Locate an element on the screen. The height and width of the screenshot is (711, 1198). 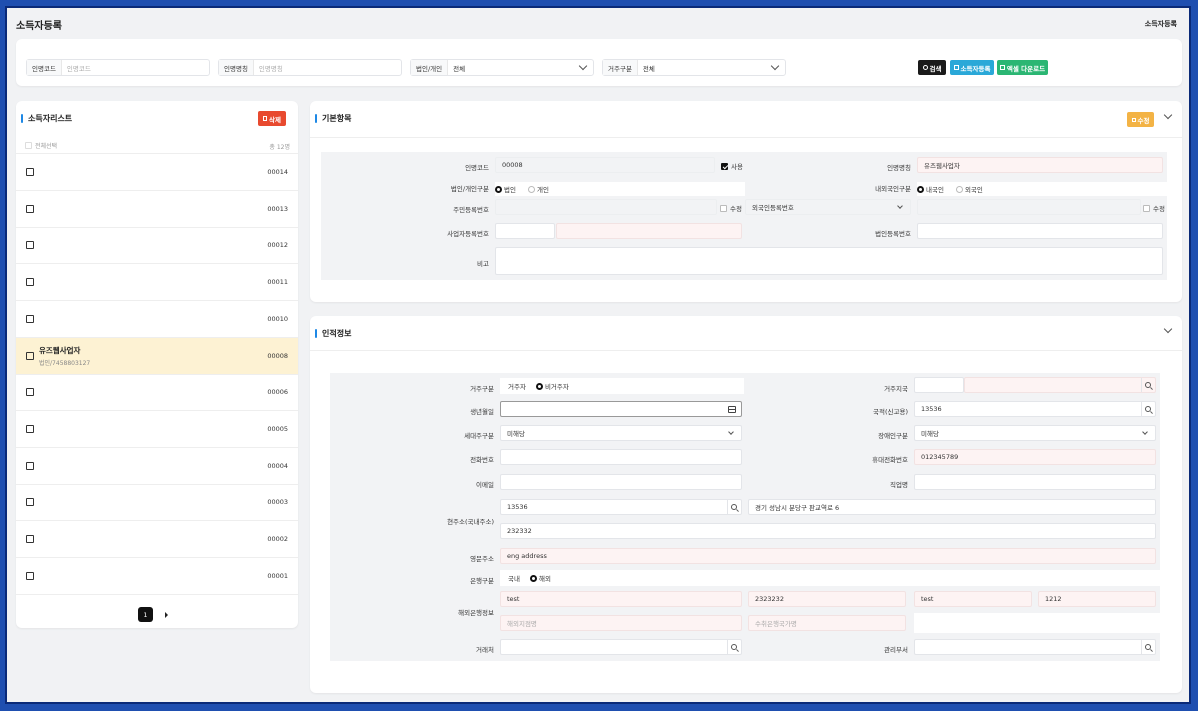
eng-addr-input: eng address is located at coordinates (828, 556).